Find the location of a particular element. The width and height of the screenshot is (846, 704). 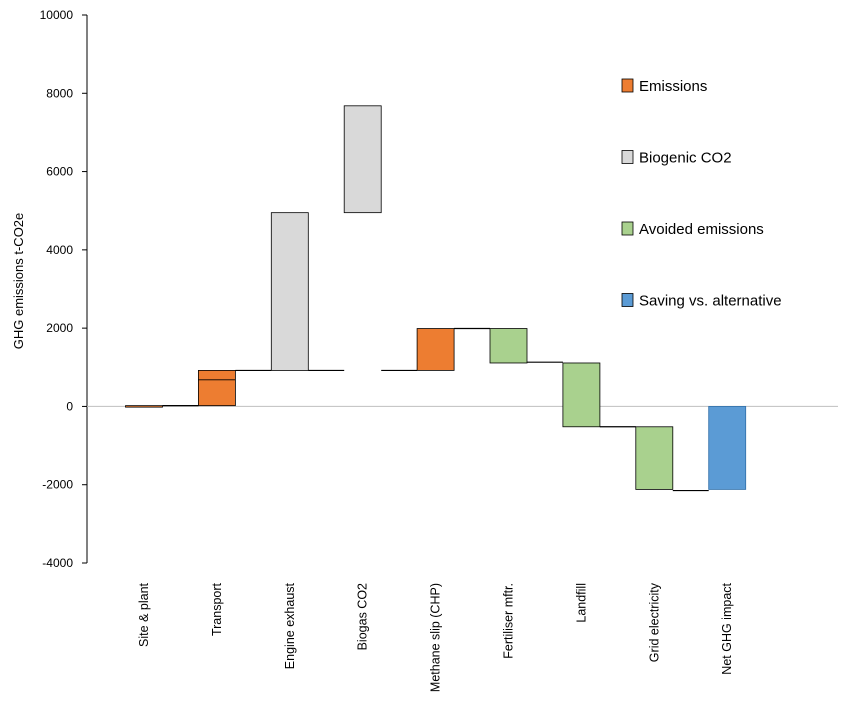

y-tick-label: 6000 is located at coordinates (59, 172).